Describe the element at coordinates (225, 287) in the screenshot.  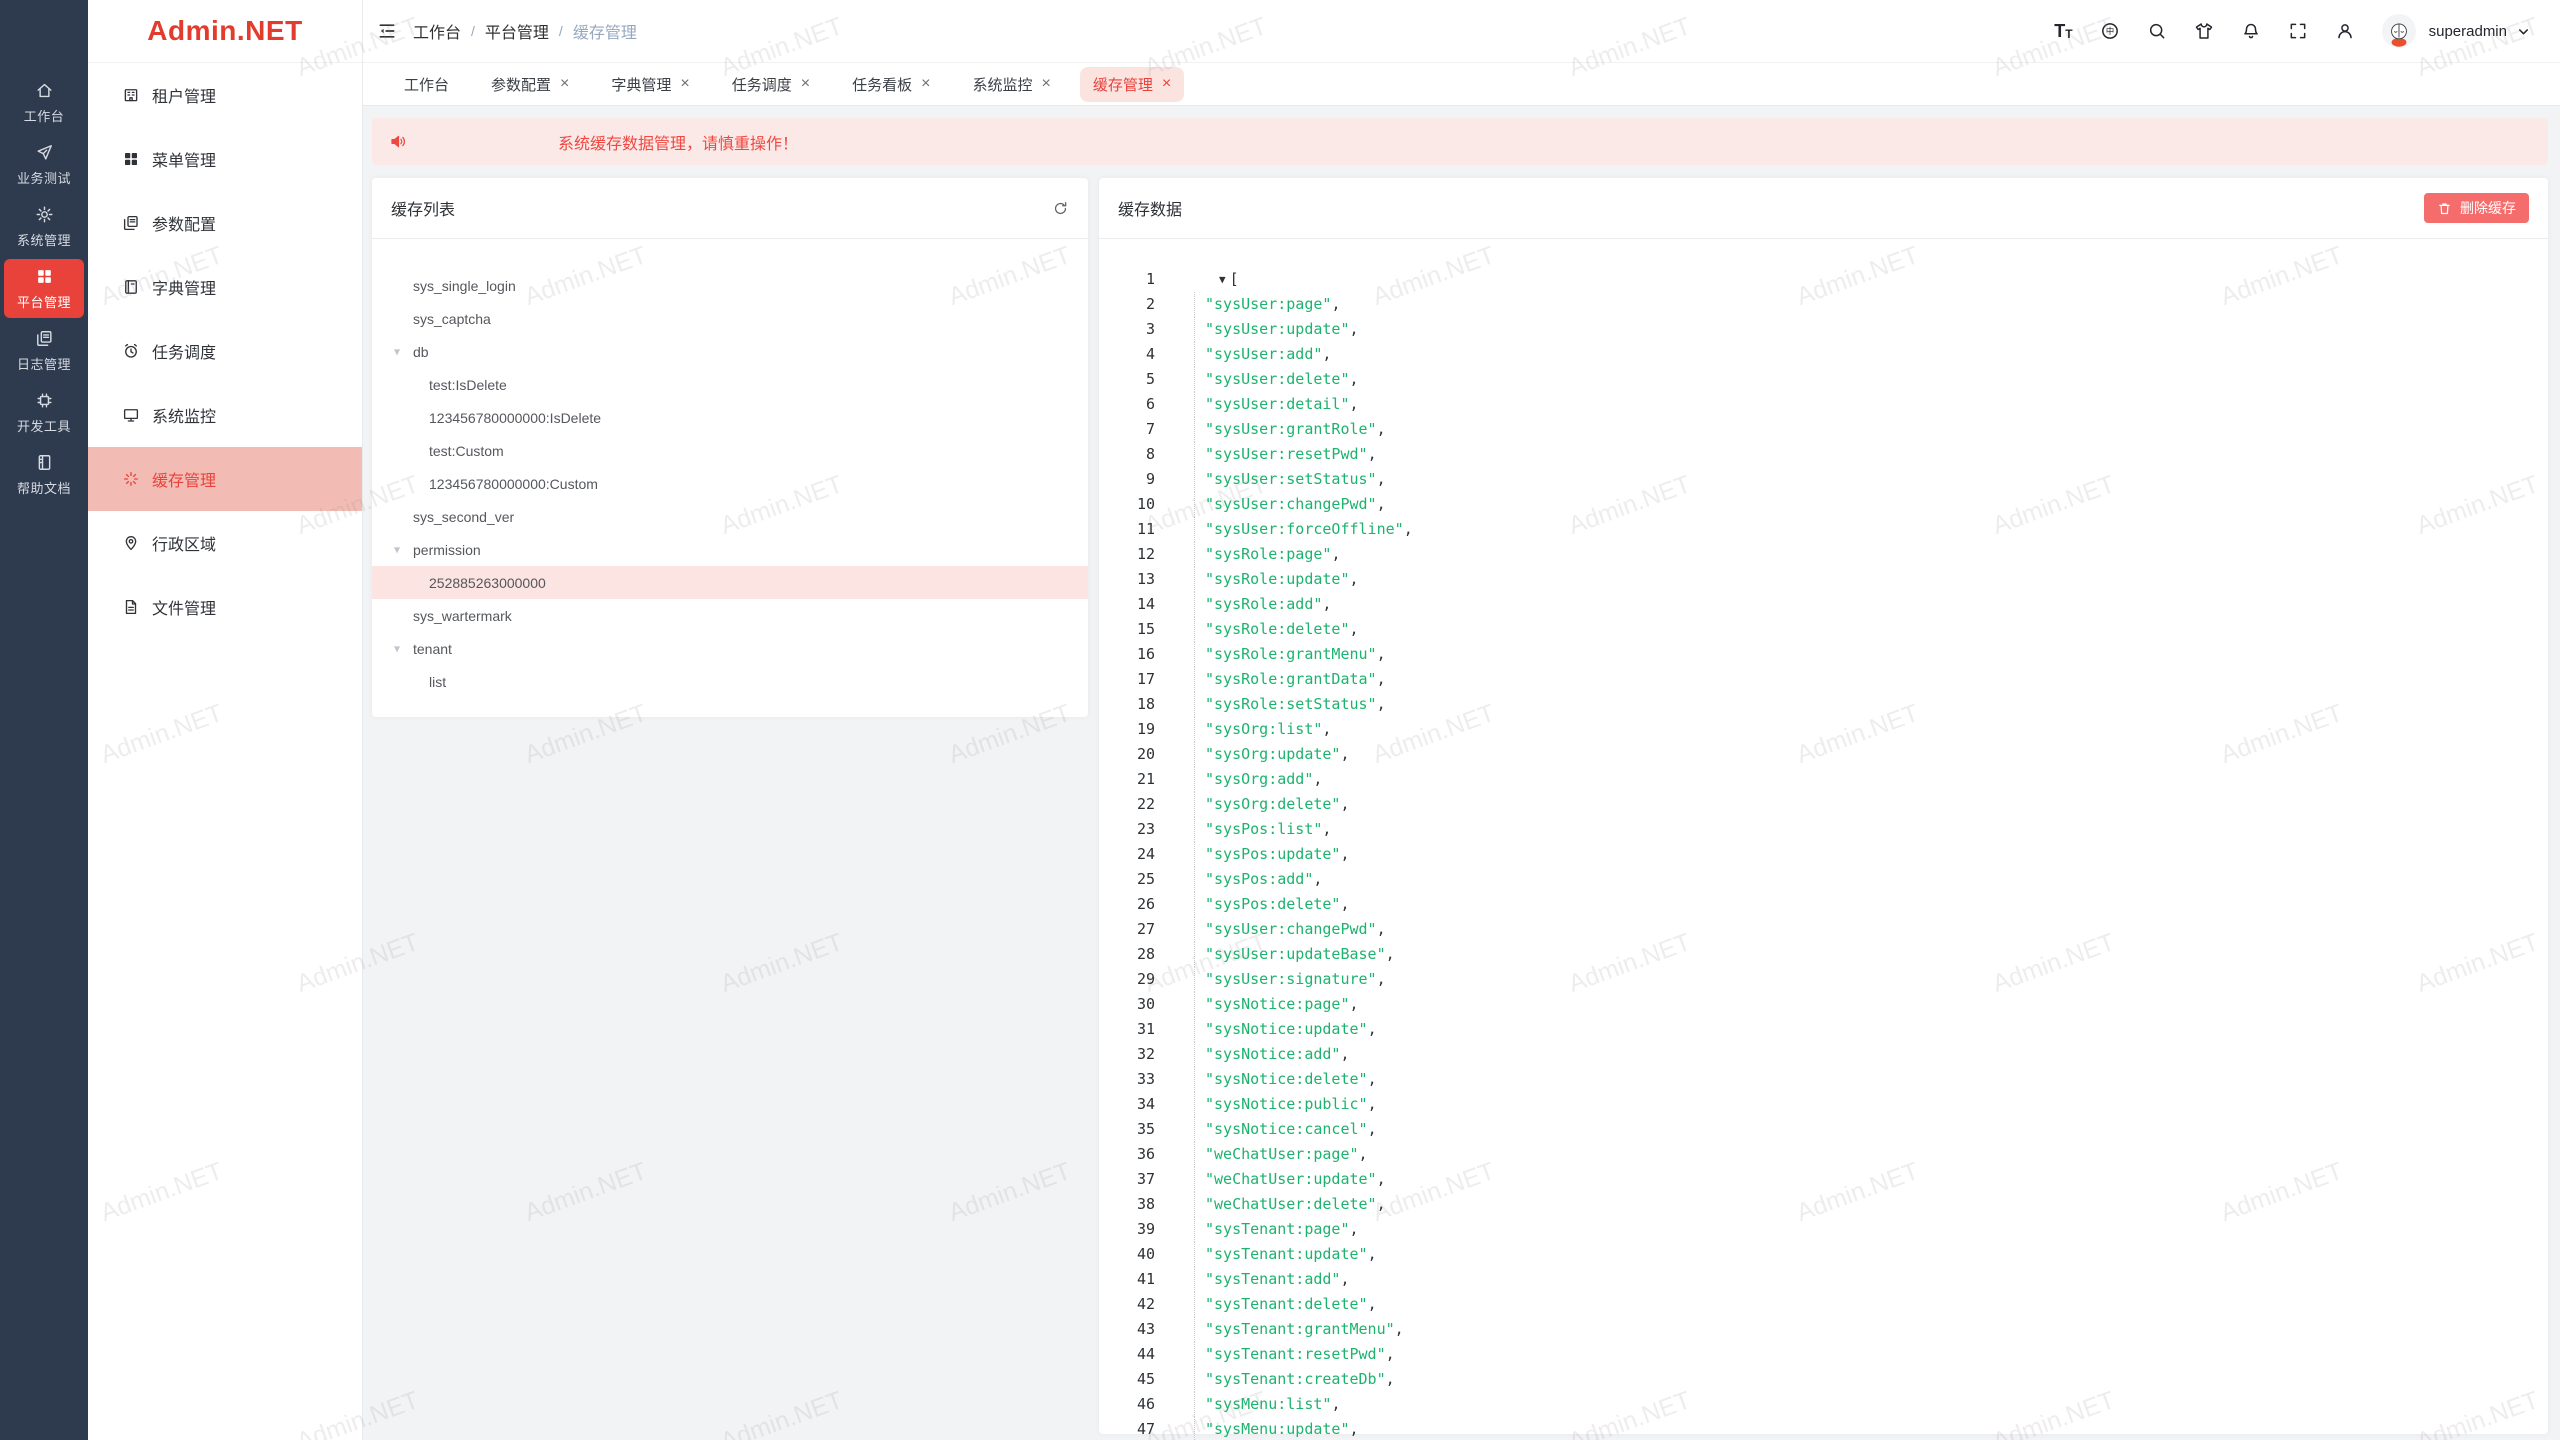
I see `menu-item-dict: 字典管理` at that location.